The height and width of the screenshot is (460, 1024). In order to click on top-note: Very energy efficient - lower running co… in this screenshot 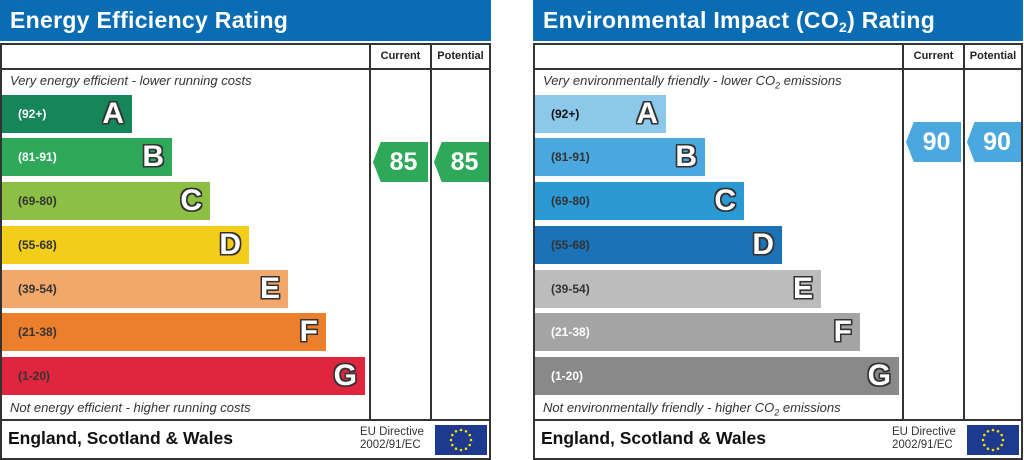, I will do `click(131, 80)`.